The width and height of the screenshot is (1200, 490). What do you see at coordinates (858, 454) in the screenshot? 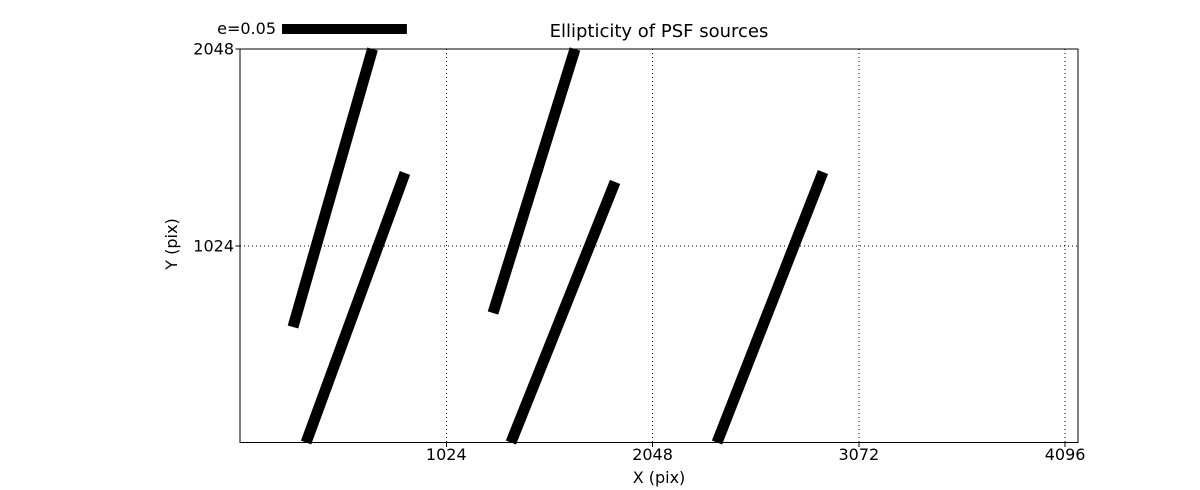
I see `x-tick-label: 3072` at bounding box center [858, 454].